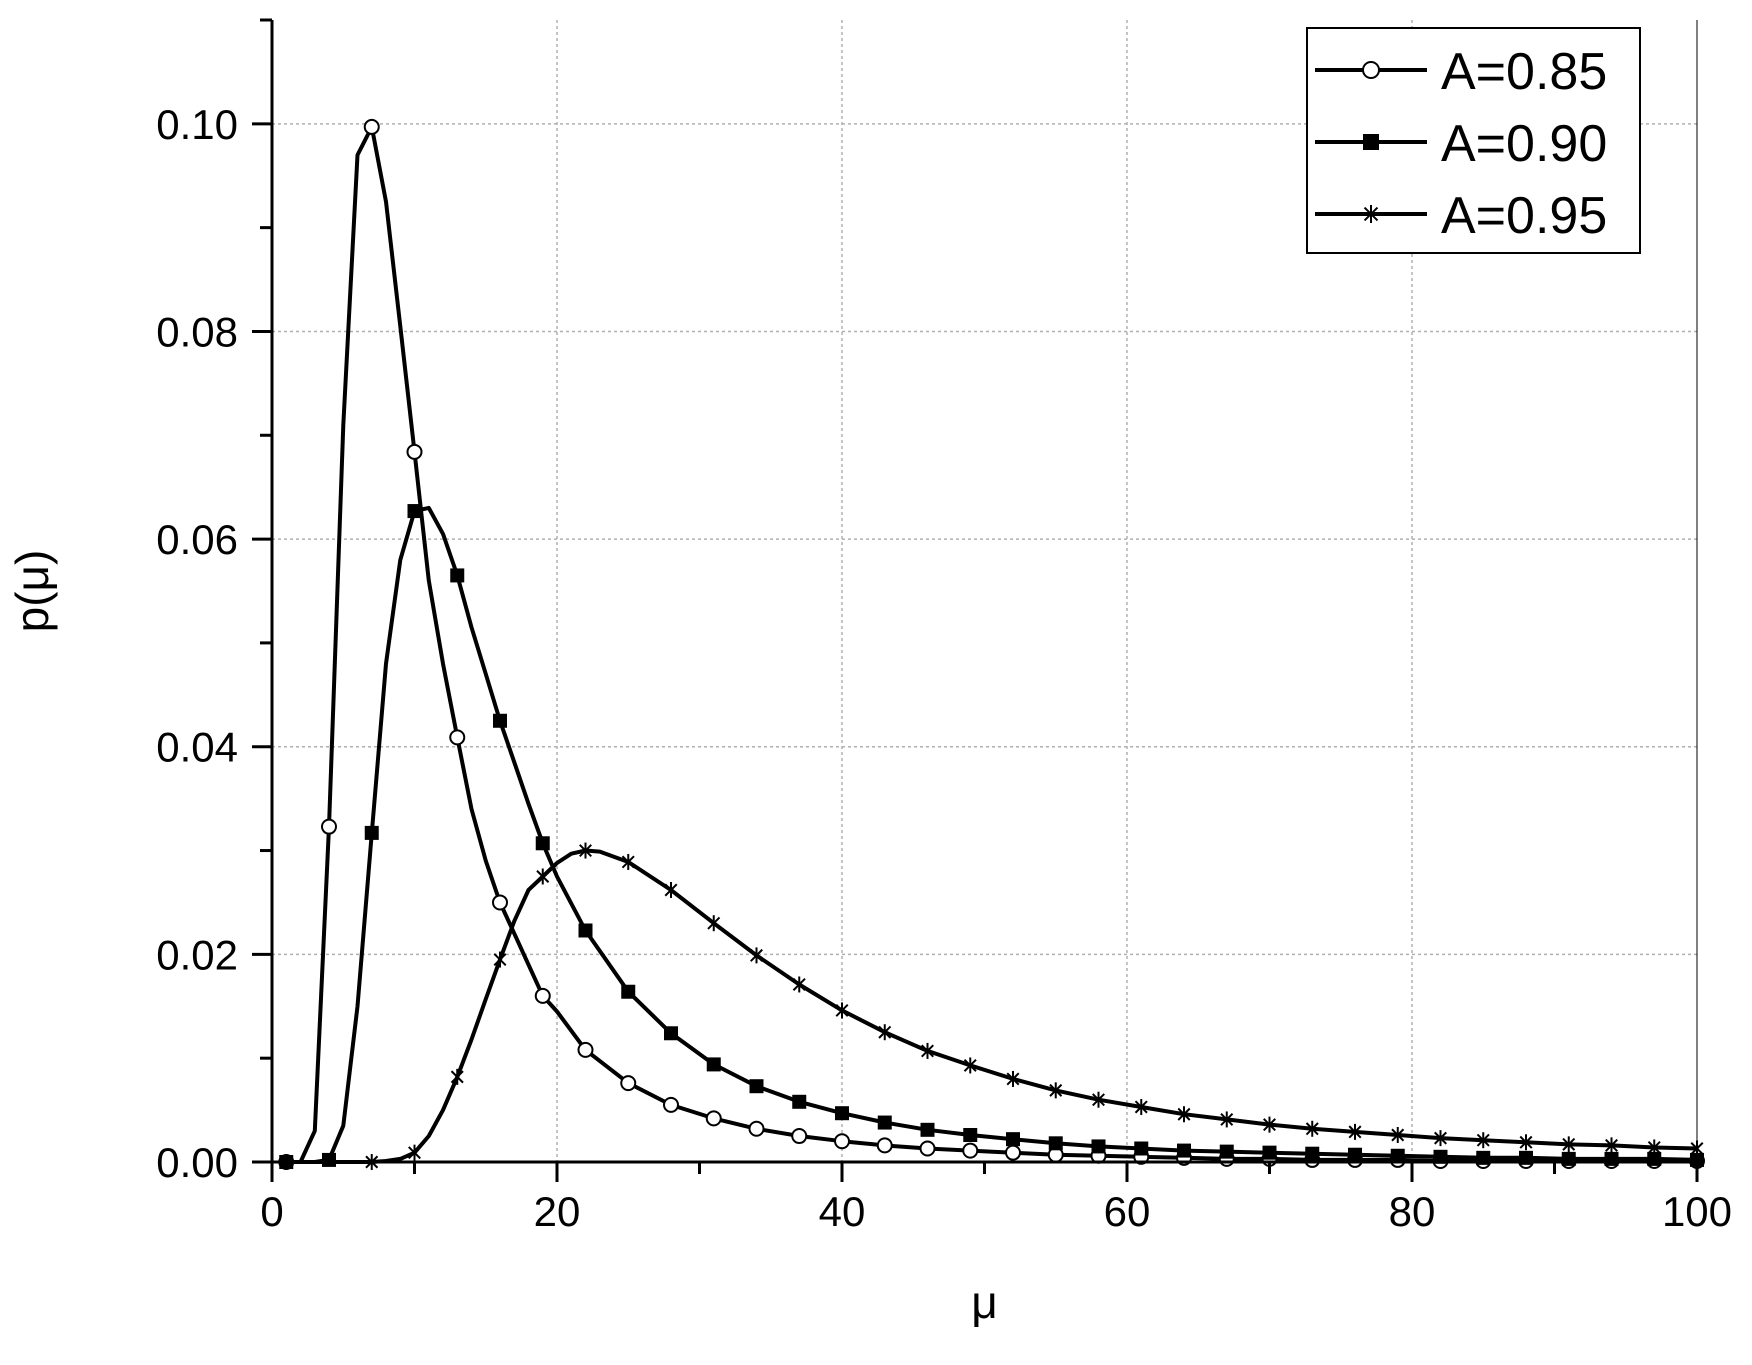 This screenshot has width=1752, height=1365. What do you see at coordinates (842, 1211) in the screenshot?
I see `x-tick-label: 40` at bounding box center [842, 1211].